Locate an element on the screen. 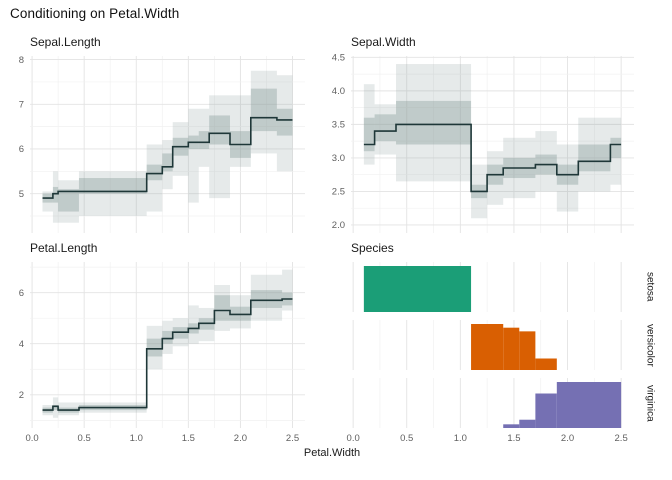 The width and height of the screenshot is (672, 480). y-tick-label: 2.5 is located at coordinates (338, 192).